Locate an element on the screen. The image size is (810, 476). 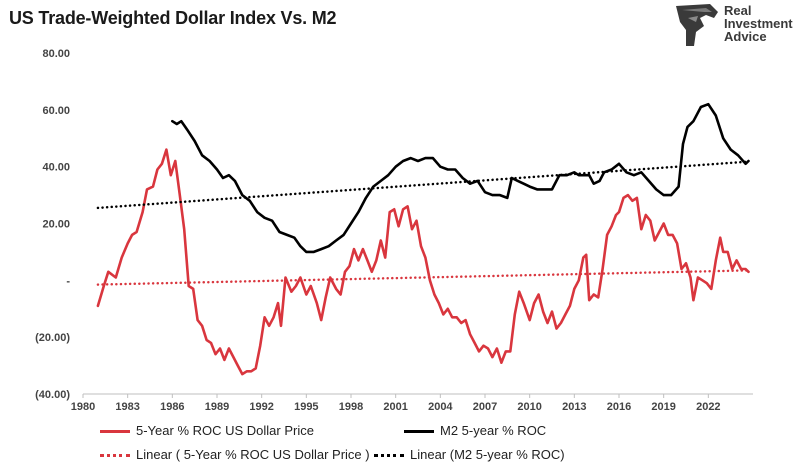
logo-line-3: Advice is located at coordinates (745, 36).